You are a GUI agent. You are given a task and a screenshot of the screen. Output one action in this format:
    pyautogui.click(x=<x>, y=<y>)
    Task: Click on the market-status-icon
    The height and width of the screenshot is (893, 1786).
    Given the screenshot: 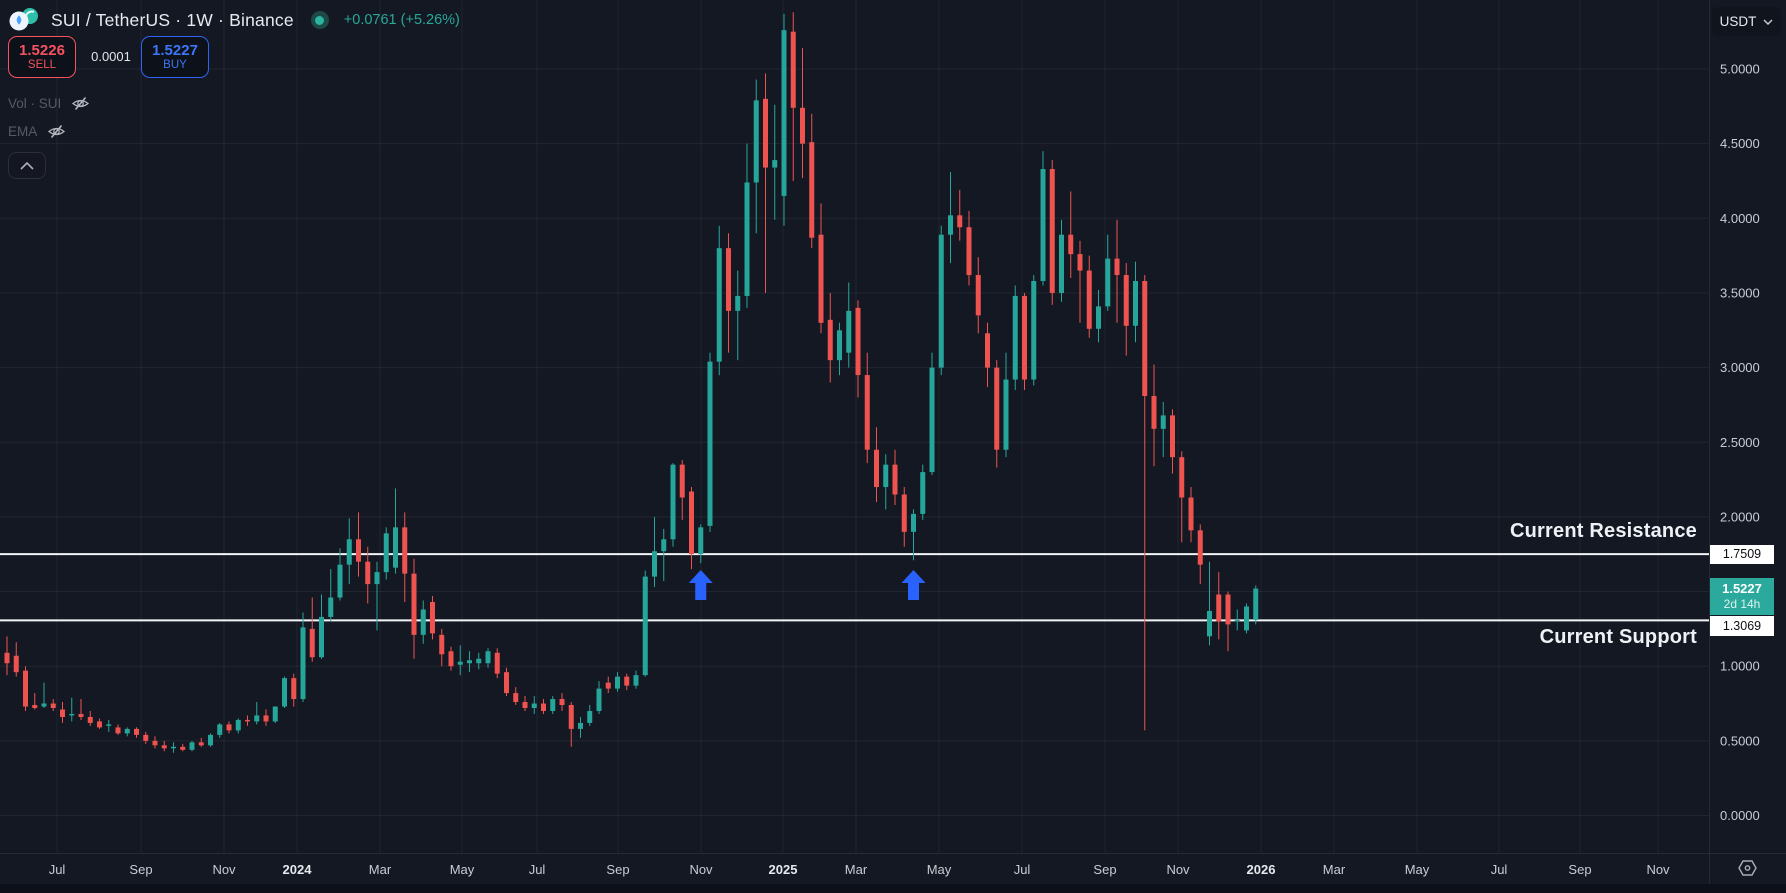 What is the action you would take?
    pyautogui.click(x=319, y=20)
    